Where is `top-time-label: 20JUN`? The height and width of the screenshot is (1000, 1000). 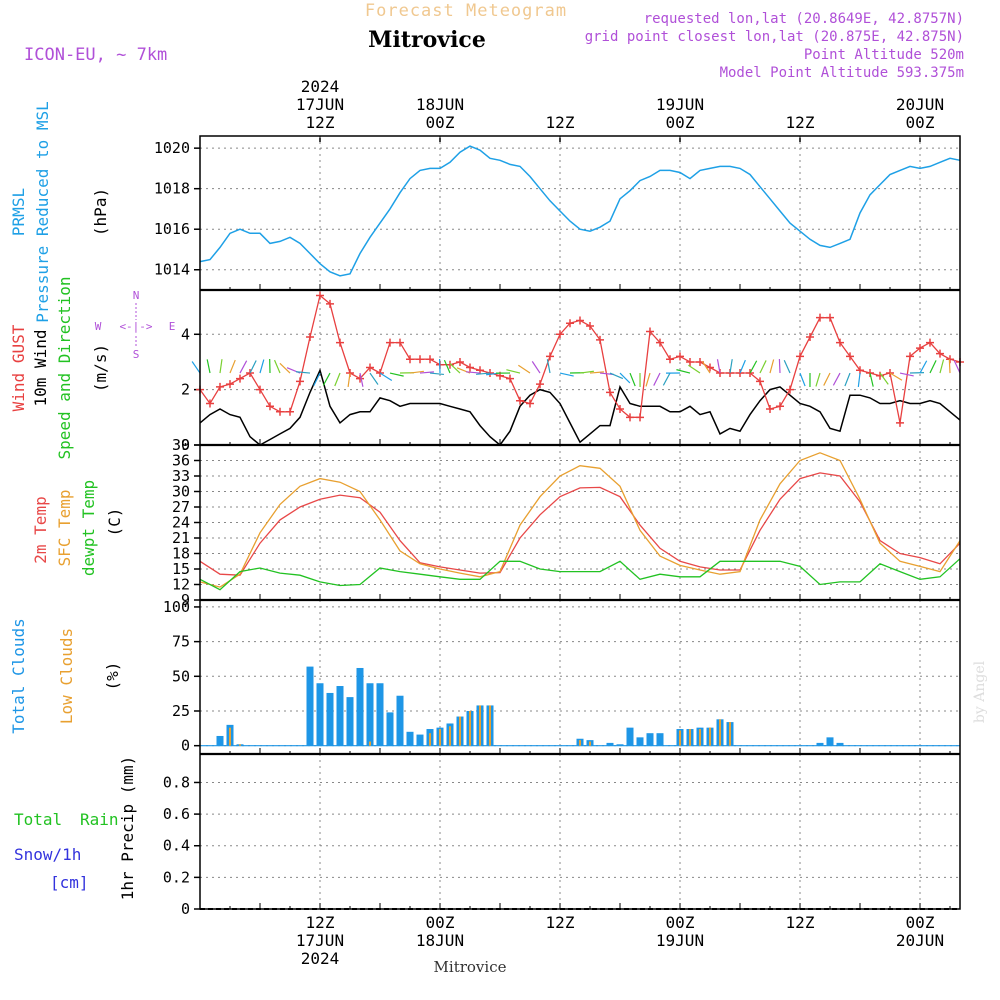
top-time-label: 20JUN is located at coordinates (920, 104).